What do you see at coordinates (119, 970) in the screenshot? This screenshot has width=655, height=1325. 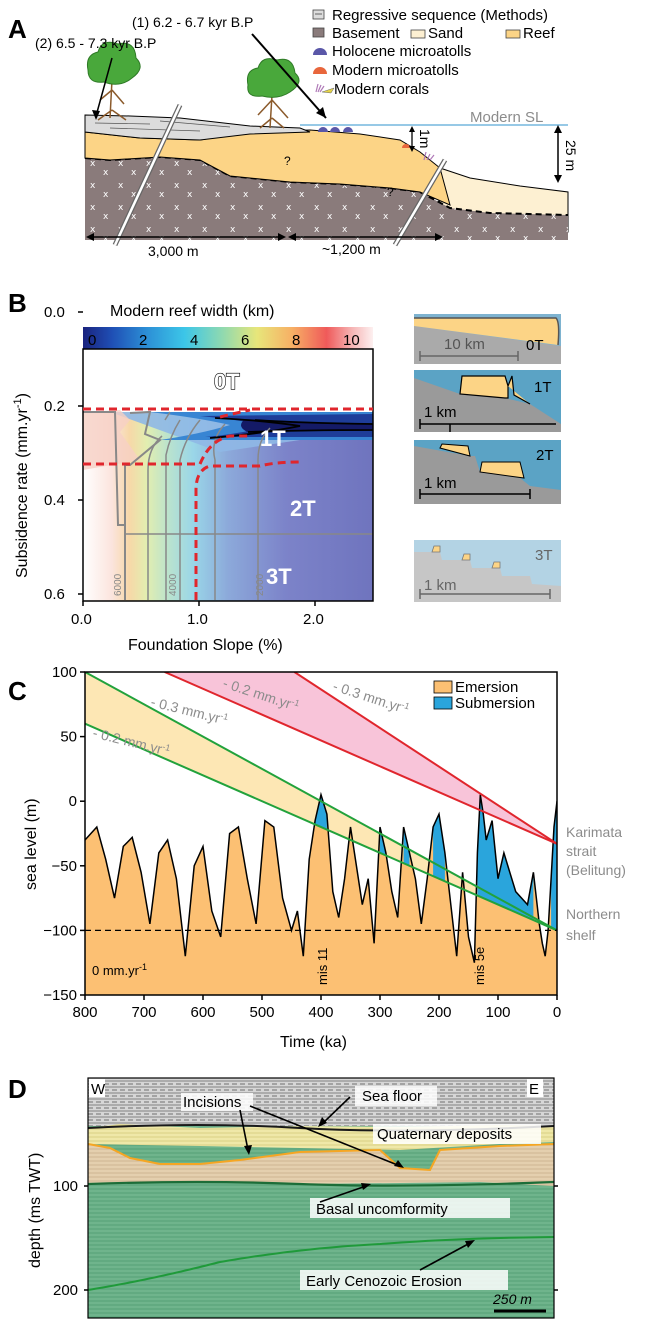 I see `zero-rate-label: 0 mm.yr-1` at bounding box center [119, 970].